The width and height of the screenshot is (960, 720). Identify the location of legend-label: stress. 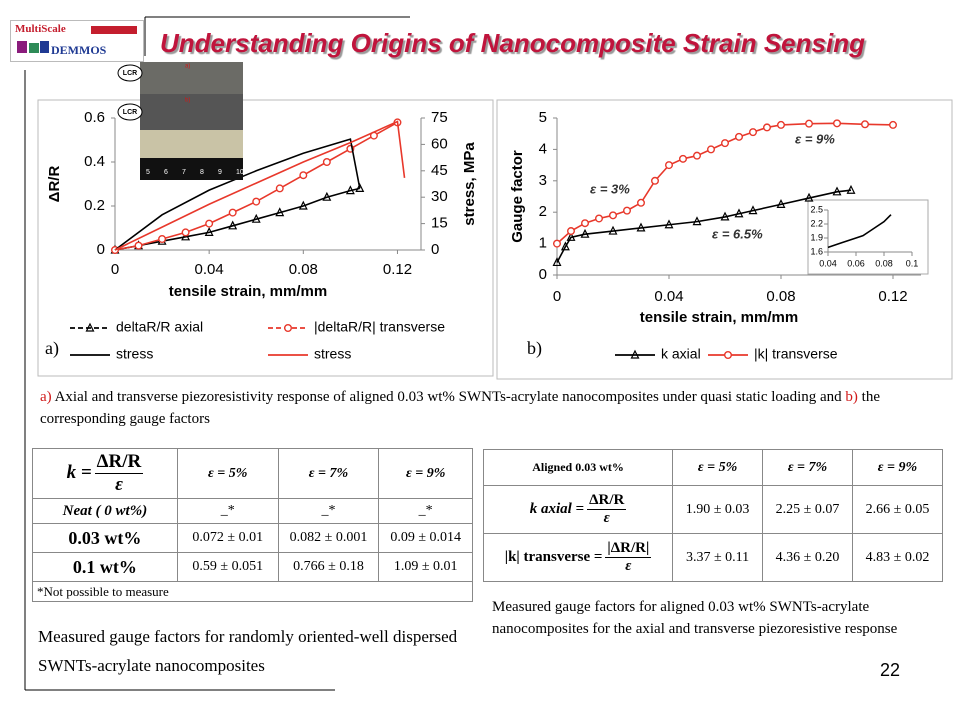
(332, 354).